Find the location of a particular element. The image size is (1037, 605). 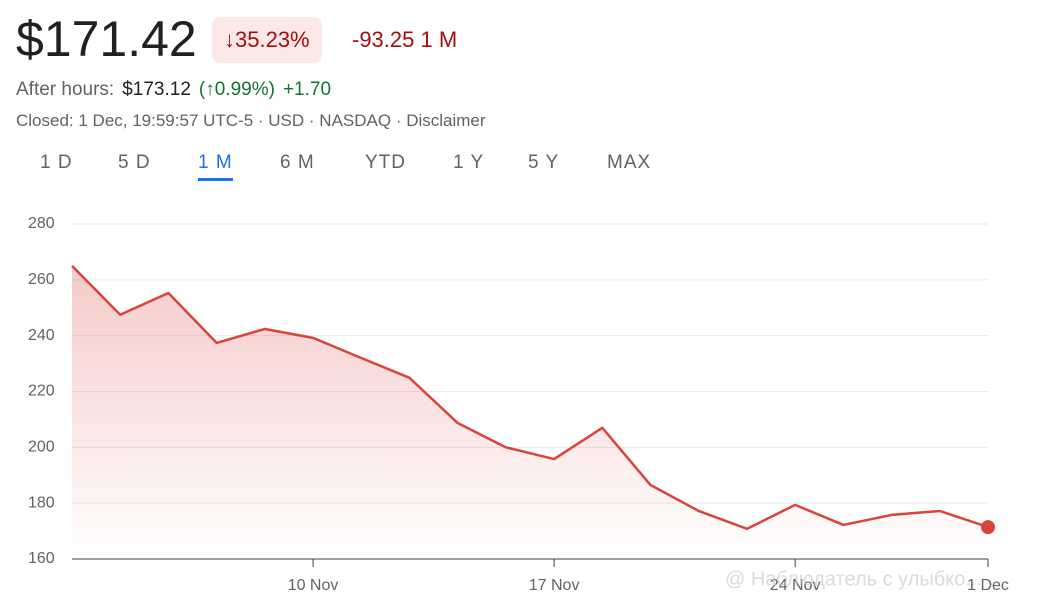

y-tick-label: 260 is located at coordinates (41, 279).